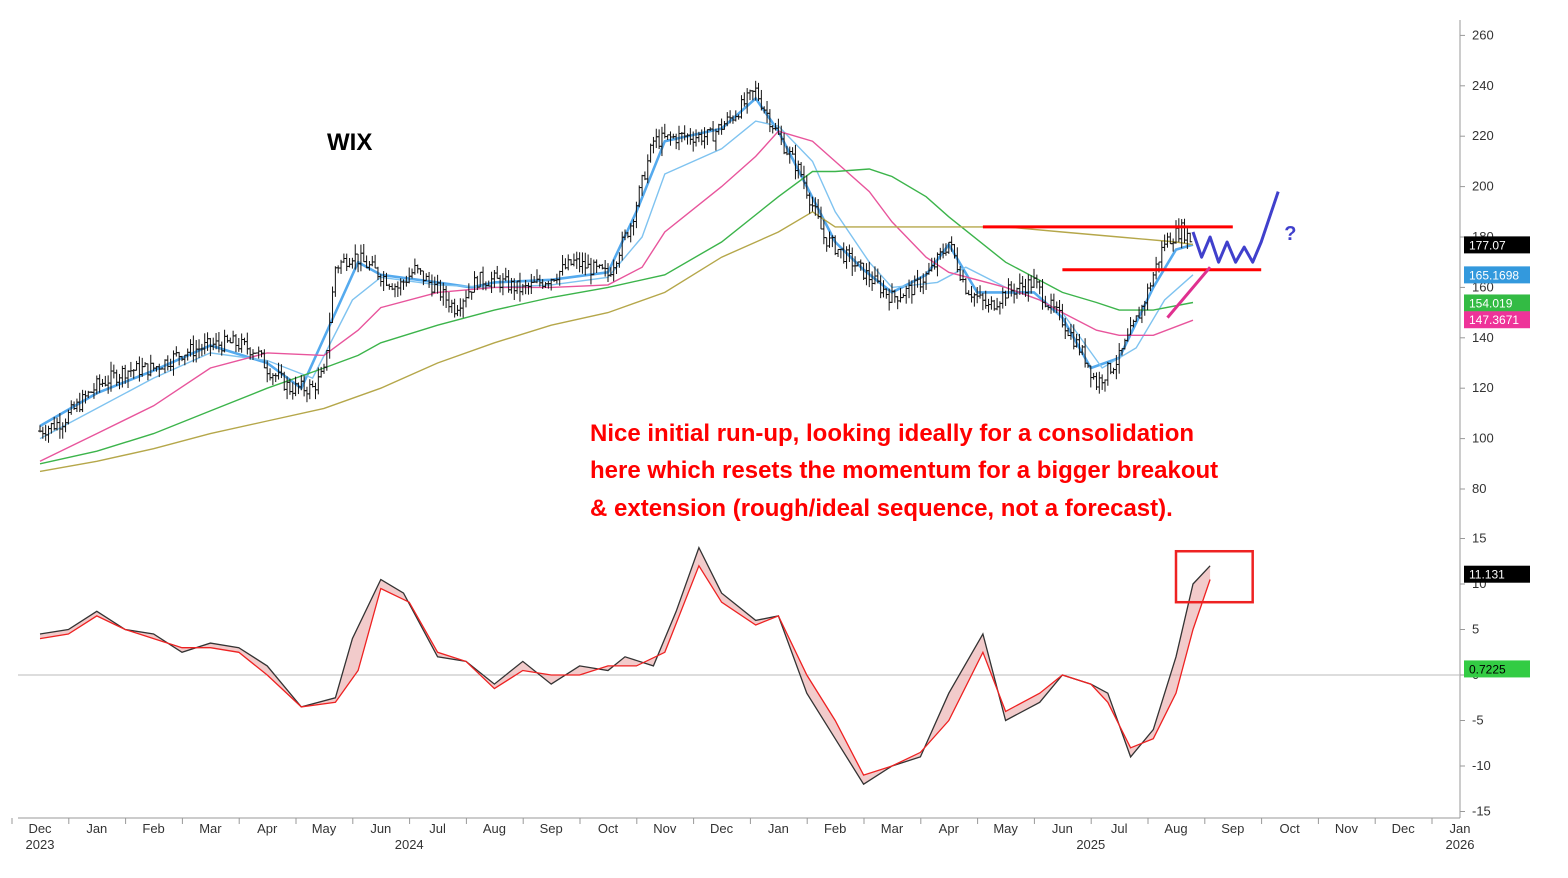  What do you see at coordinates (1487, 669) in the screenshot?
I see `value-tag-label: 0.7225` at bounding box center [1487, 669].